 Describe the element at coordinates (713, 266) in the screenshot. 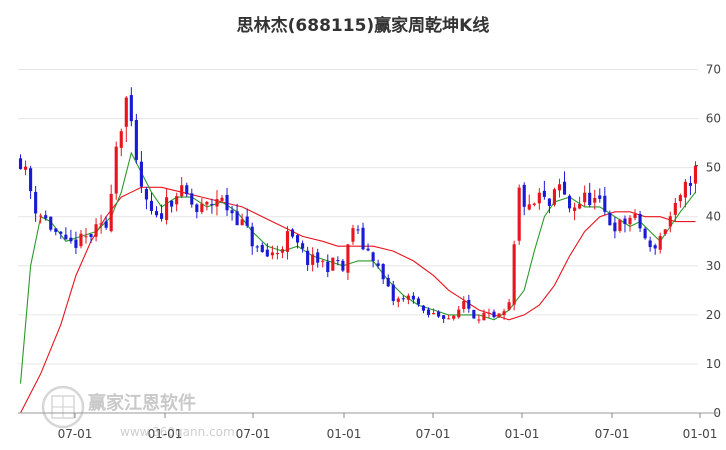

I see `y-tick-label: 30` at that location.